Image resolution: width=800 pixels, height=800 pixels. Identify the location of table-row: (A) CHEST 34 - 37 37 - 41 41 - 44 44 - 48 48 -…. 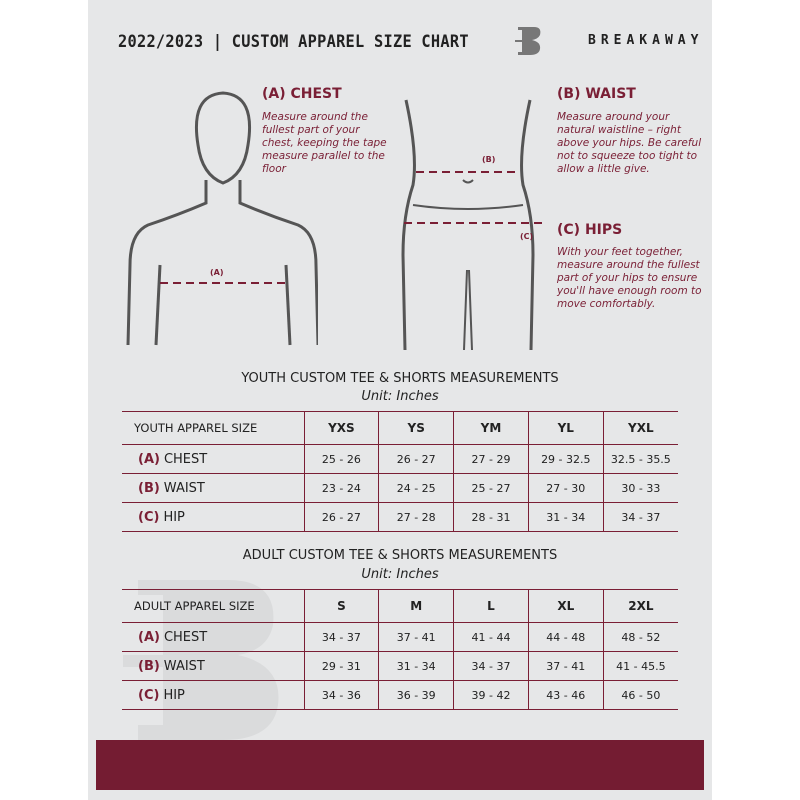
(400, 637).